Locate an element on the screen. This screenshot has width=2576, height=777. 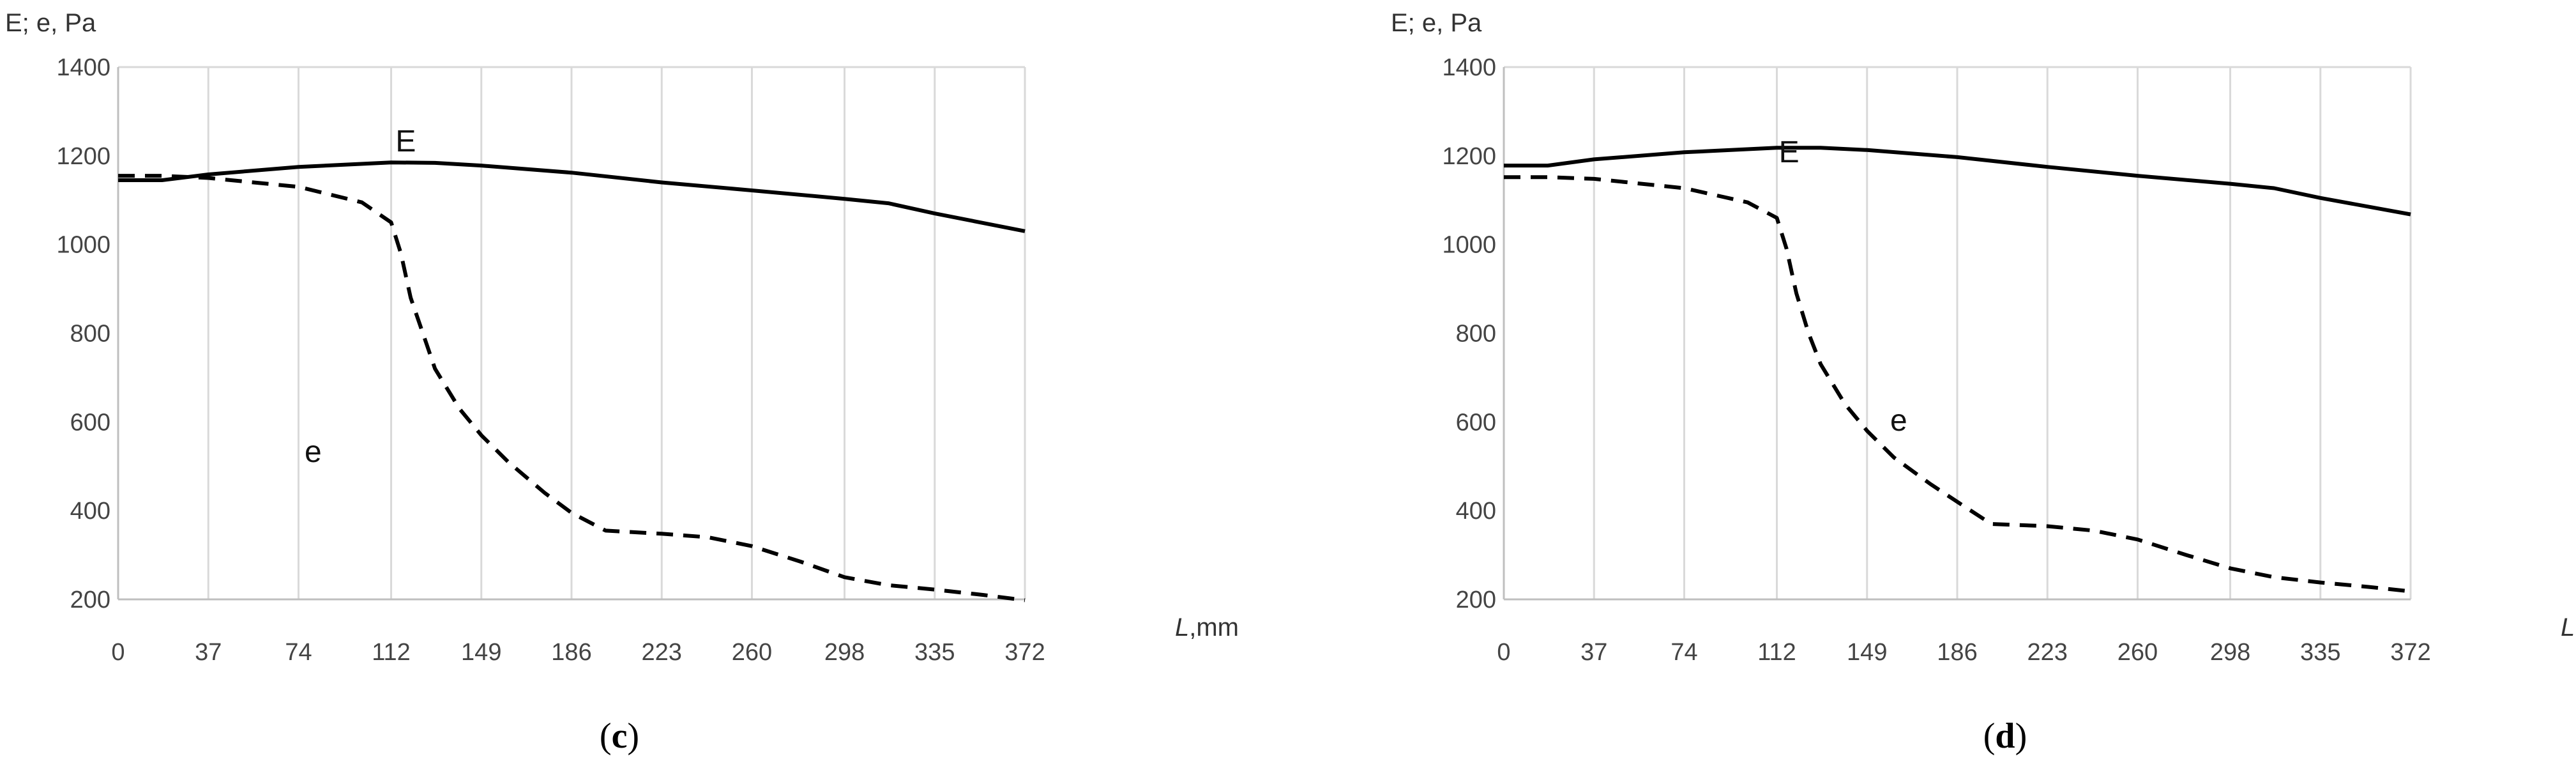
panel-caption-letter: d is located at coordinates (2005, 736).